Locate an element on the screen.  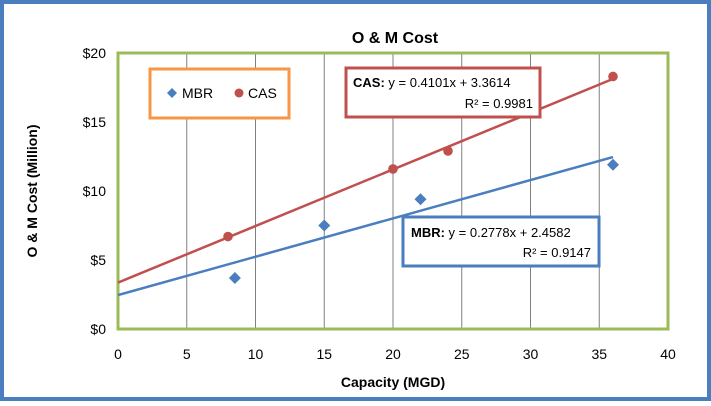
cas-equation-text: CAS: y = 0.4101x + 3.3614 is located at coordinates (432, 82).